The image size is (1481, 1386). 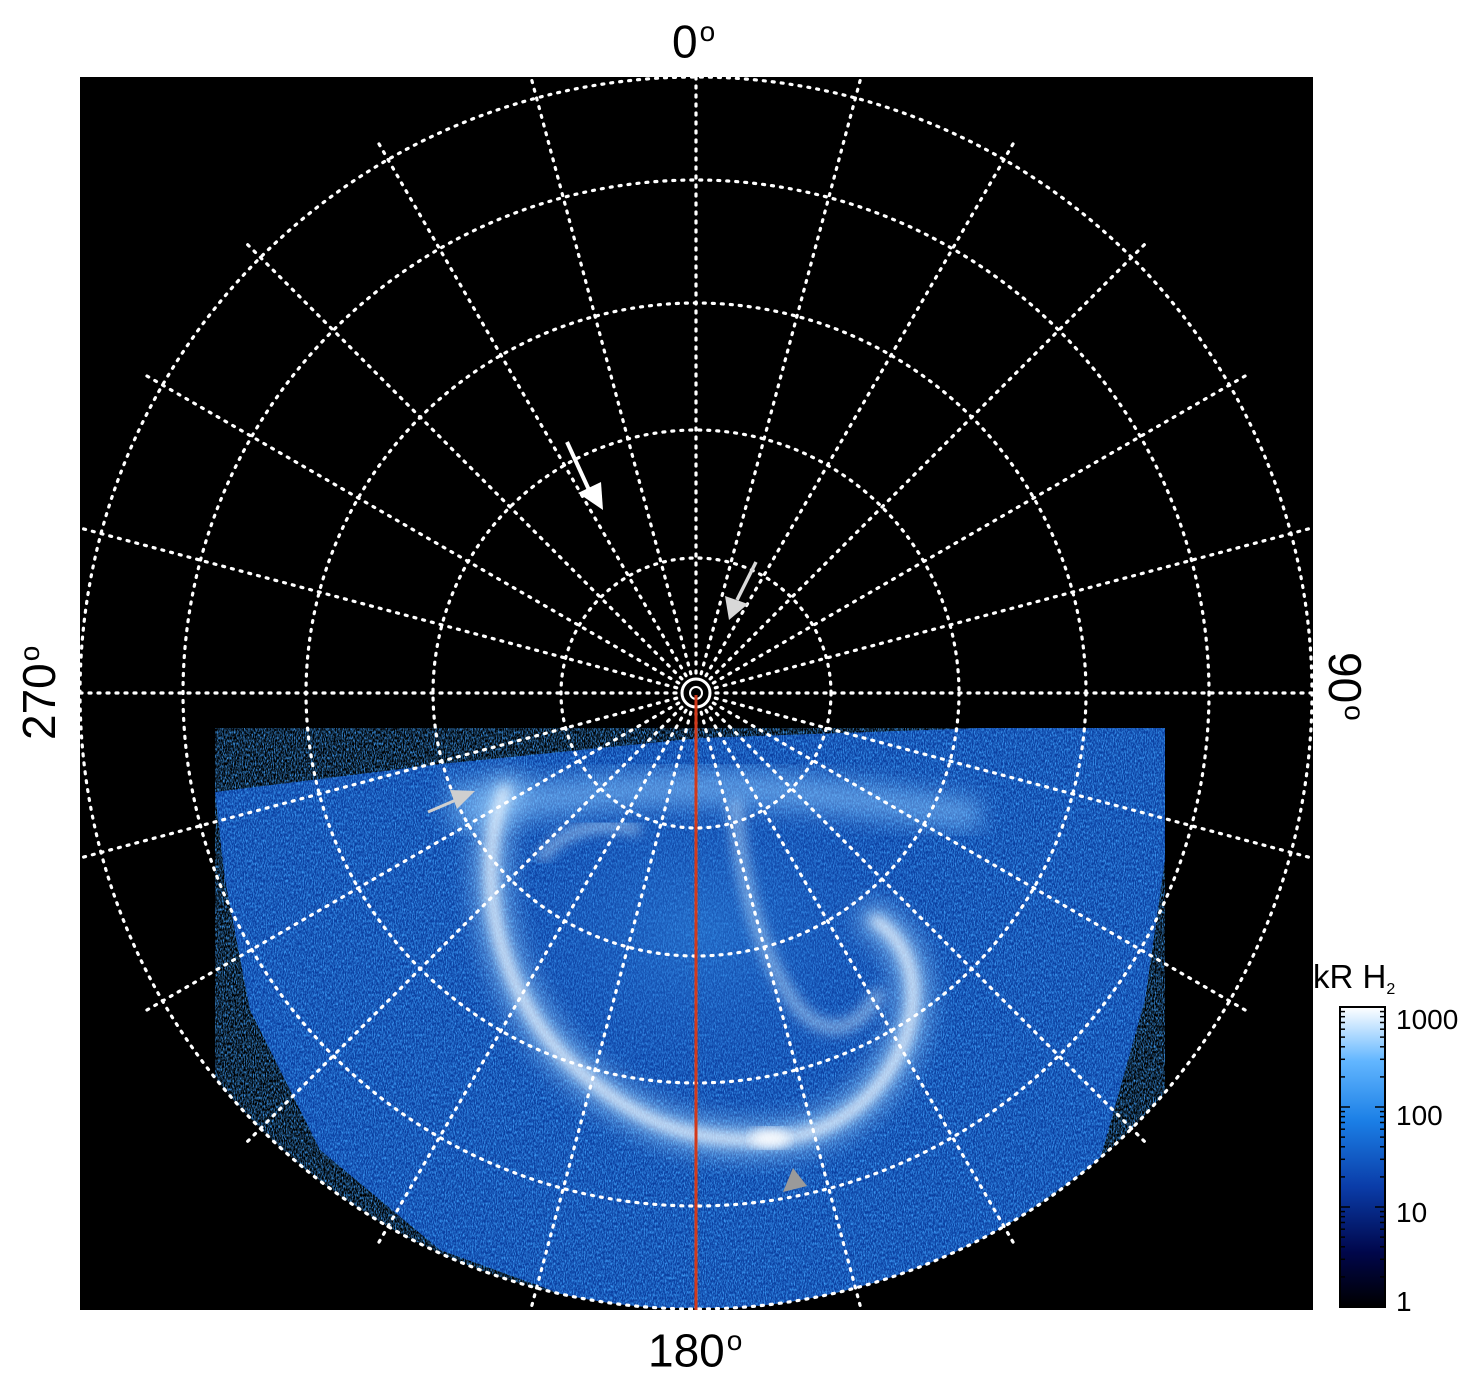 I want to click on polar-cap-glow, so click(x=700, y=930).